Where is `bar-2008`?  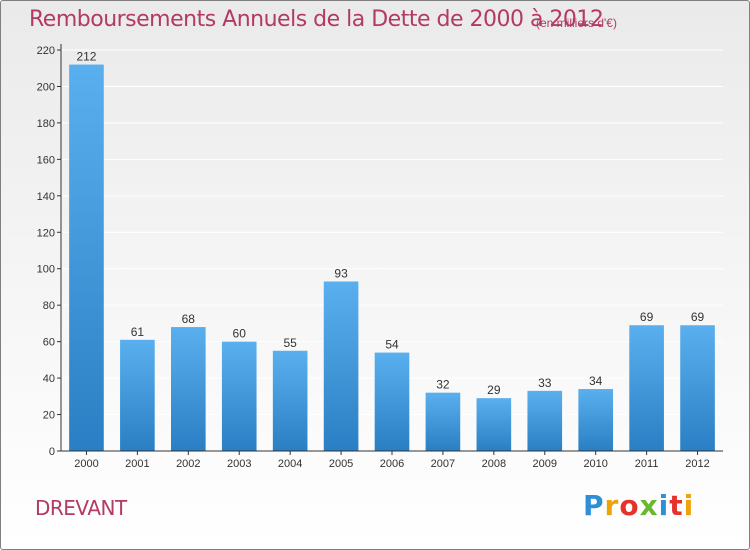
bar-2008 is located at coordinates (494, 424).